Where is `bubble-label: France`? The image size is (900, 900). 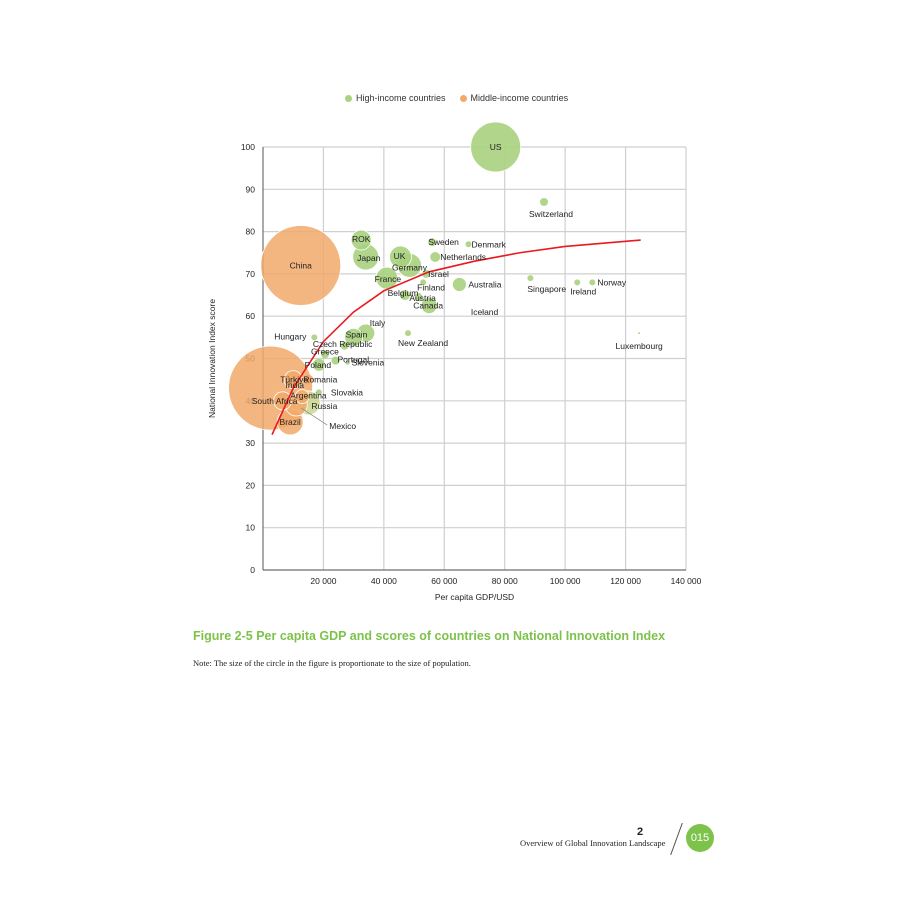
bubble-label: France is located at coordinates (388, 279).